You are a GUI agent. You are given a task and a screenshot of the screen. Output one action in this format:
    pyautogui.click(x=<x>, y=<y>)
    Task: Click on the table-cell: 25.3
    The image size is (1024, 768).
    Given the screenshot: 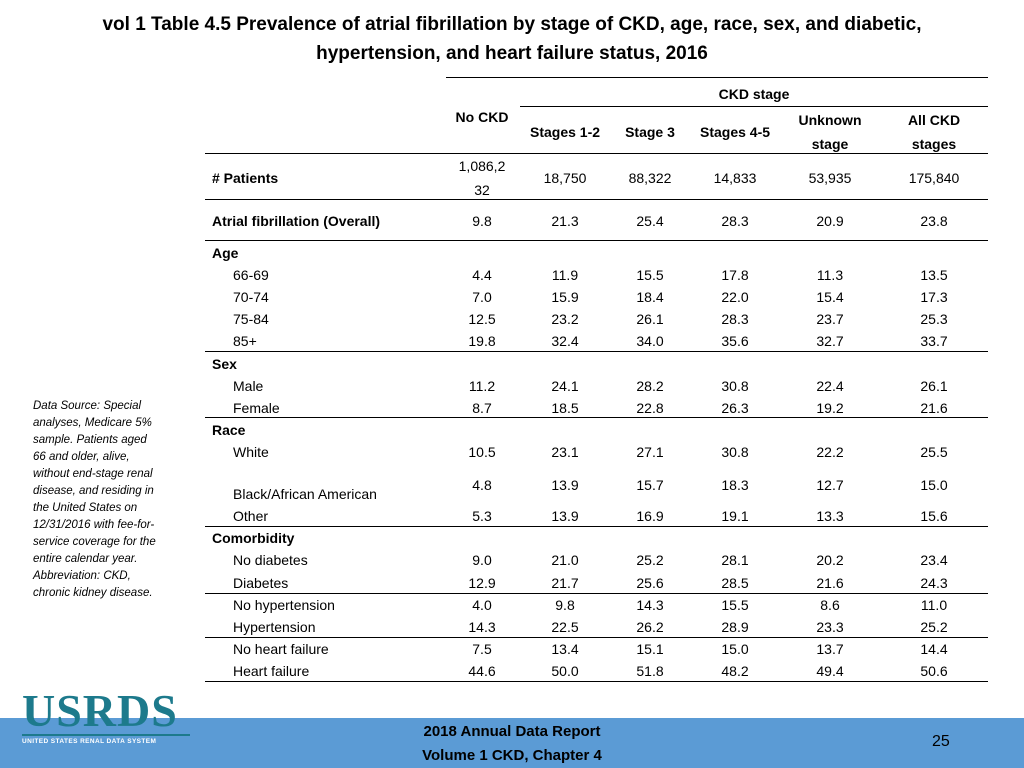 What is the action you would take?
    pyautogui.click(x=934, y=319)
    